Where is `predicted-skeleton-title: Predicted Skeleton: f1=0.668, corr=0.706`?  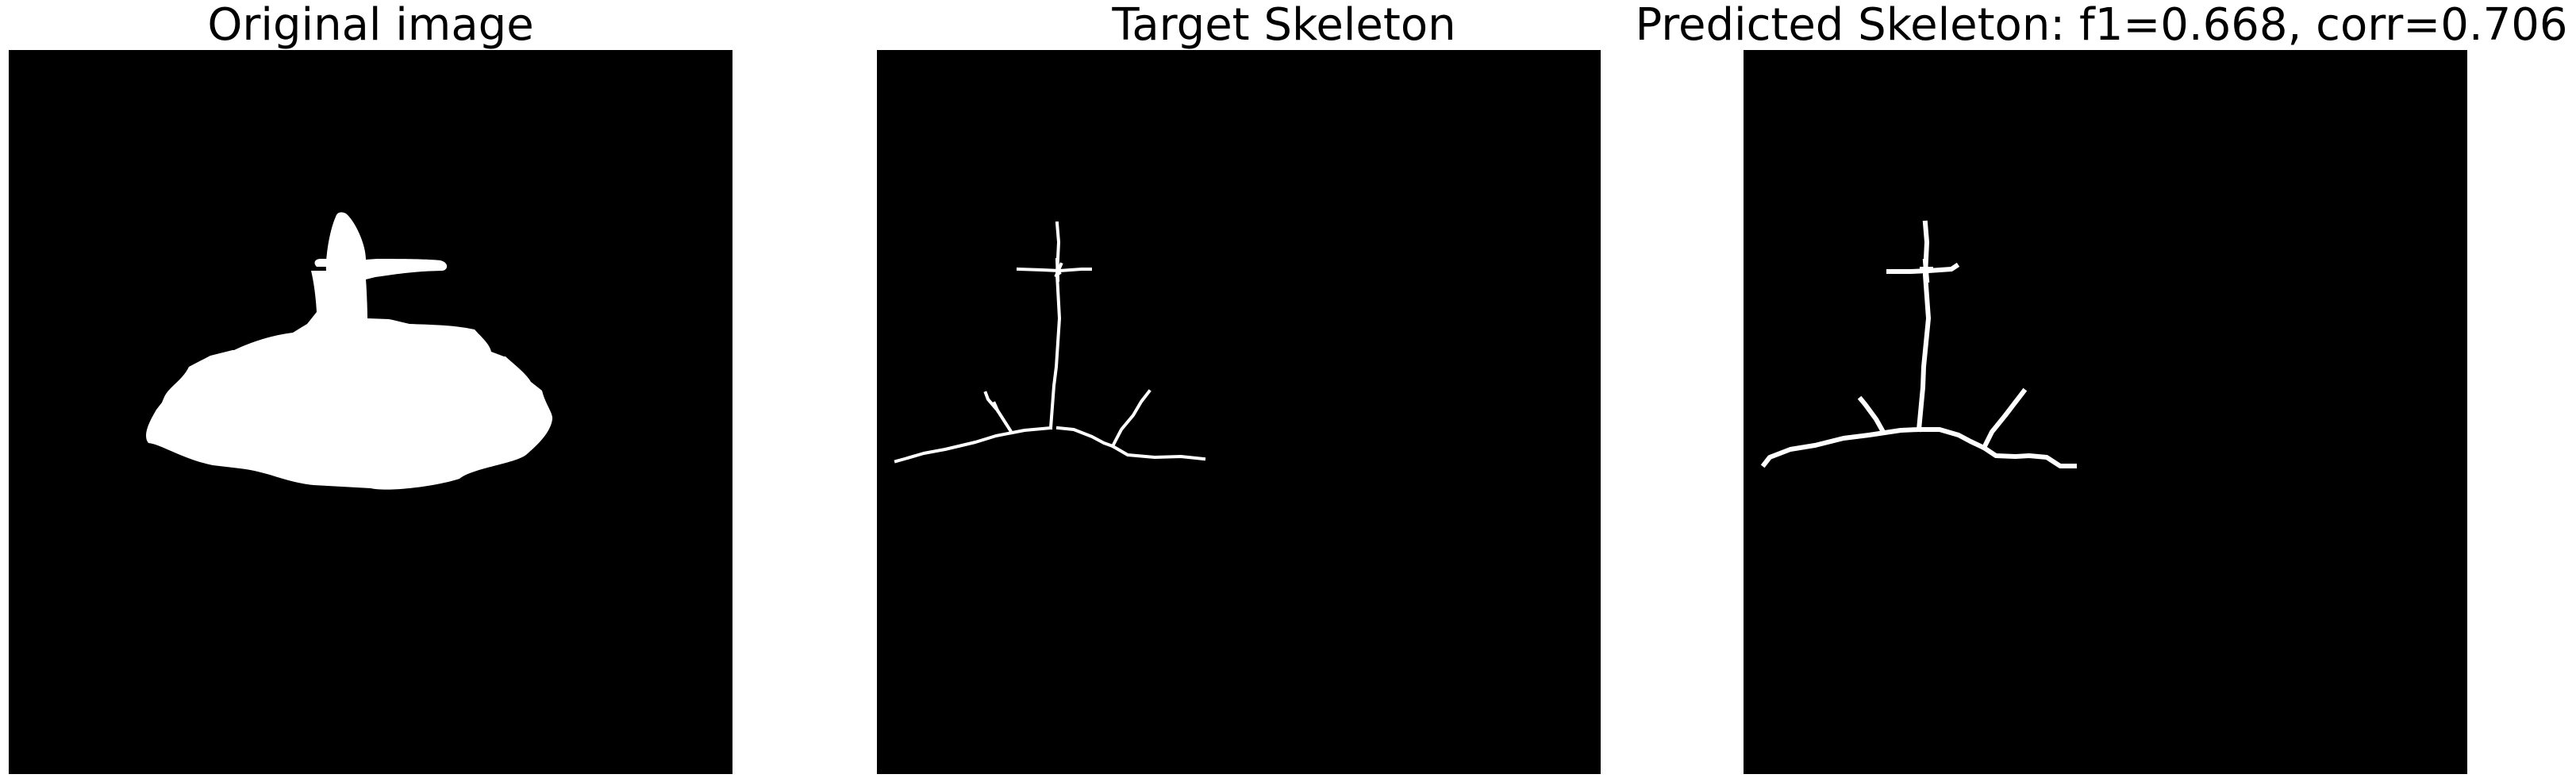 predicted-skeleton-title: Predicted Skeleton: f1=0.668, corr=0.706 is located at coordinates (2101, 25).